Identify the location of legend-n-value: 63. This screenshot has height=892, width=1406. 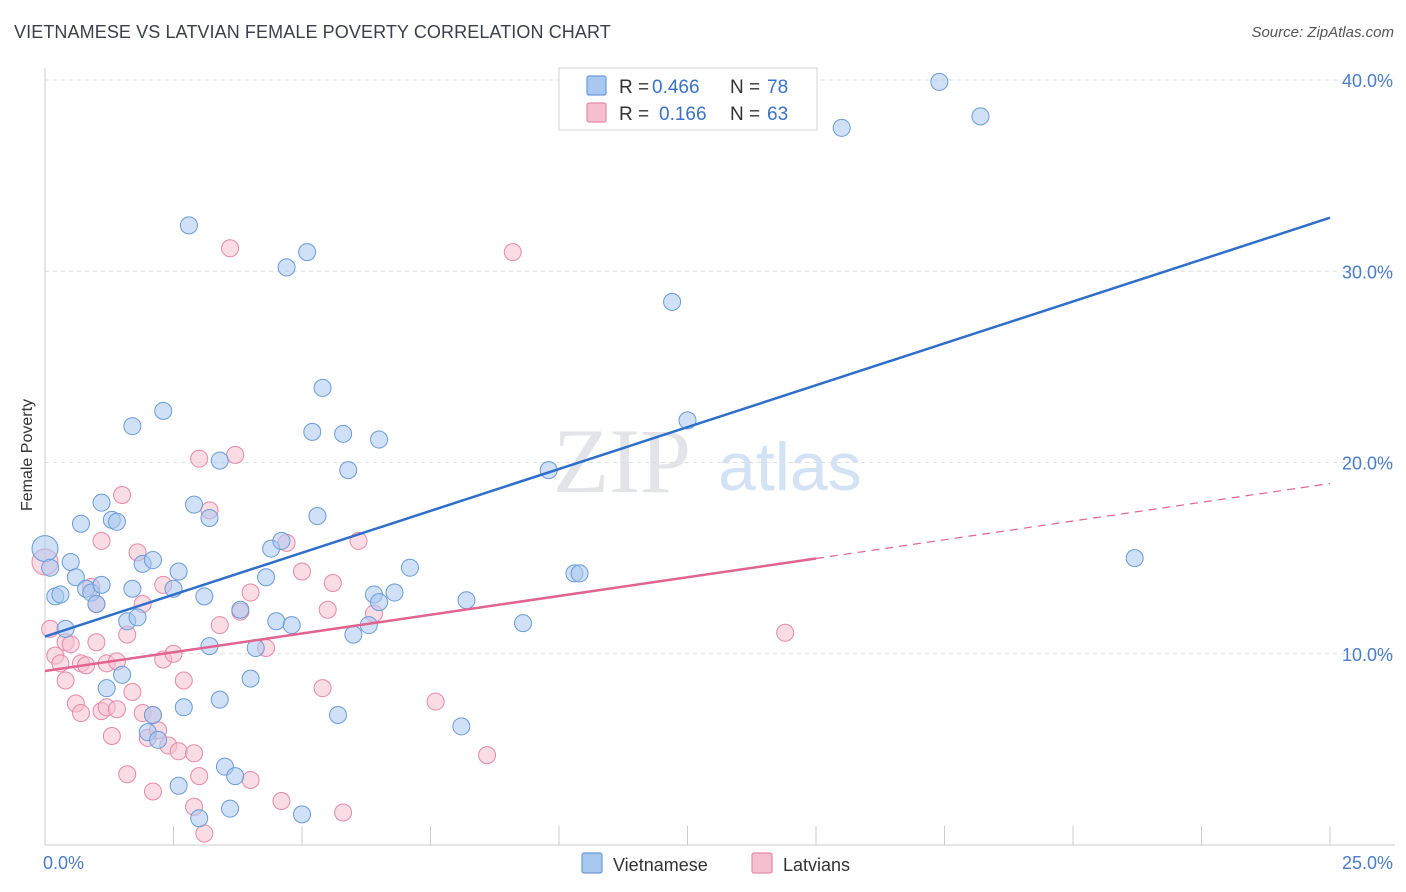
(777, 114).